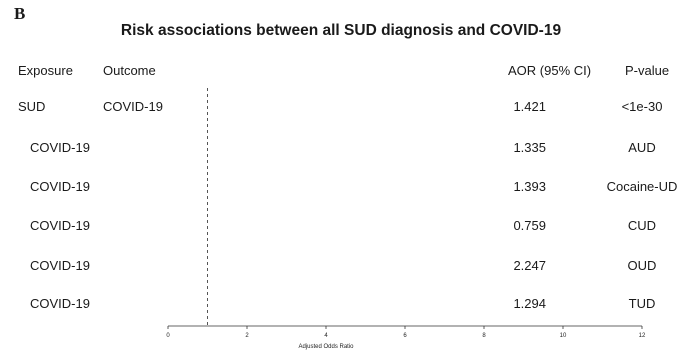  I want to click on x-axis-title: Adjusted Odds Ratio, so click(326, 347).